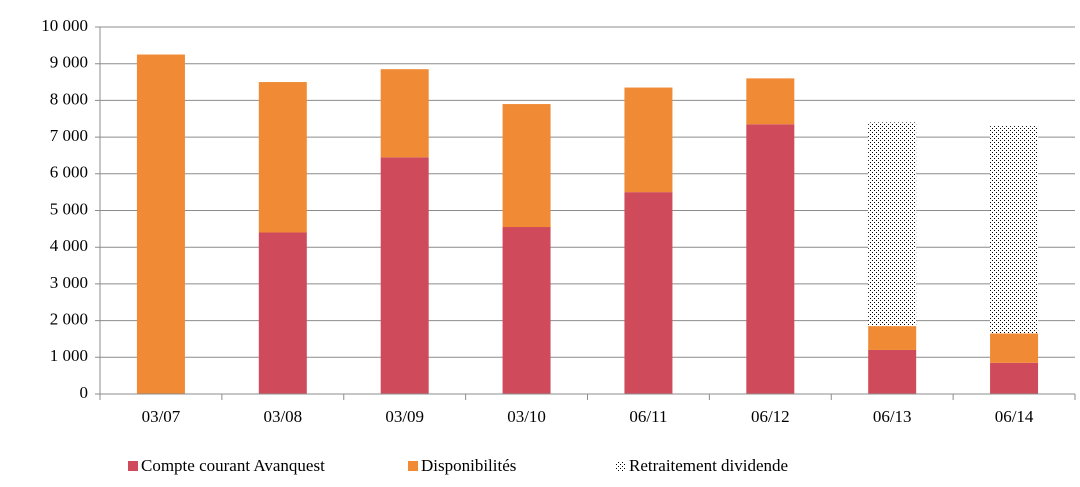 The height and width of the screenshot is (487, 1080). What do you see at coordinates (468, 465) in the screenshot?
I see `legend-label: Disponibilités` at bounding box center [468, 465].